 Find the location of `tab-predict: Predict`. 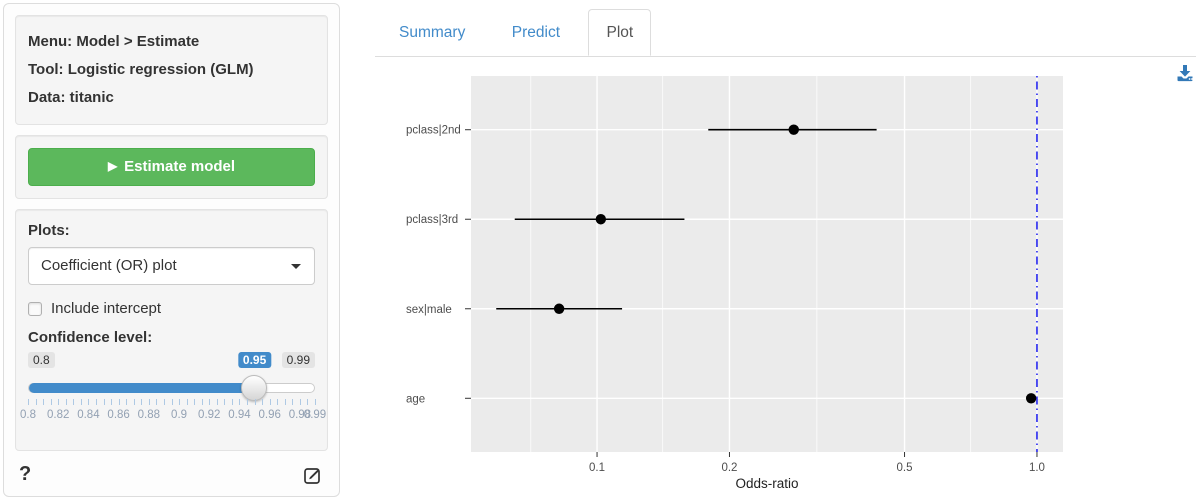

tab-predict: Predict is located at coordinates (536, 32).